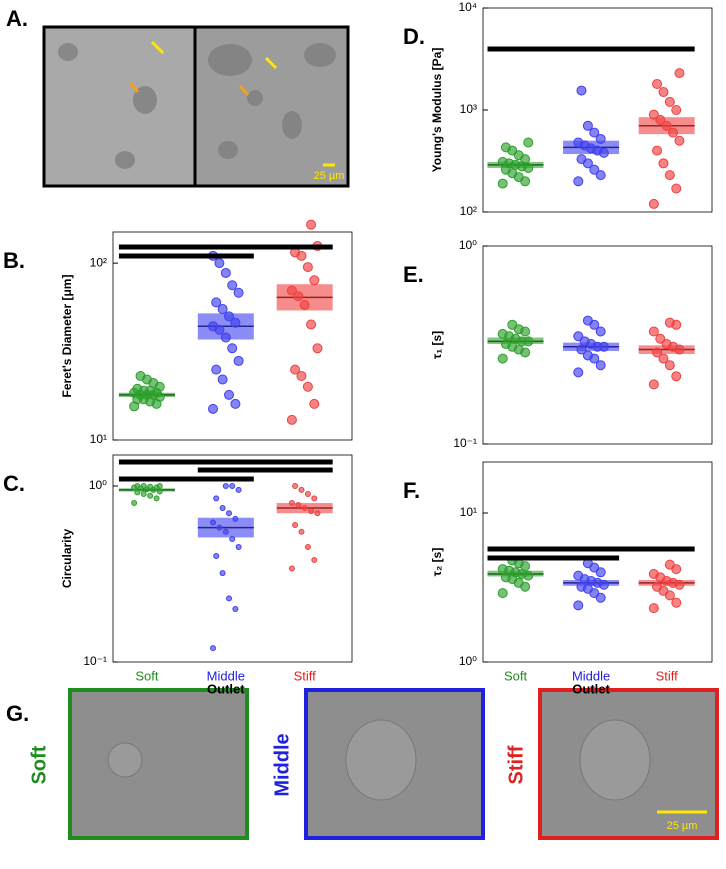  What do you see at coordinates (67, 558) in the screenshot?
I see `y-axis-label: Circularity` at bounding box center [67, 558].